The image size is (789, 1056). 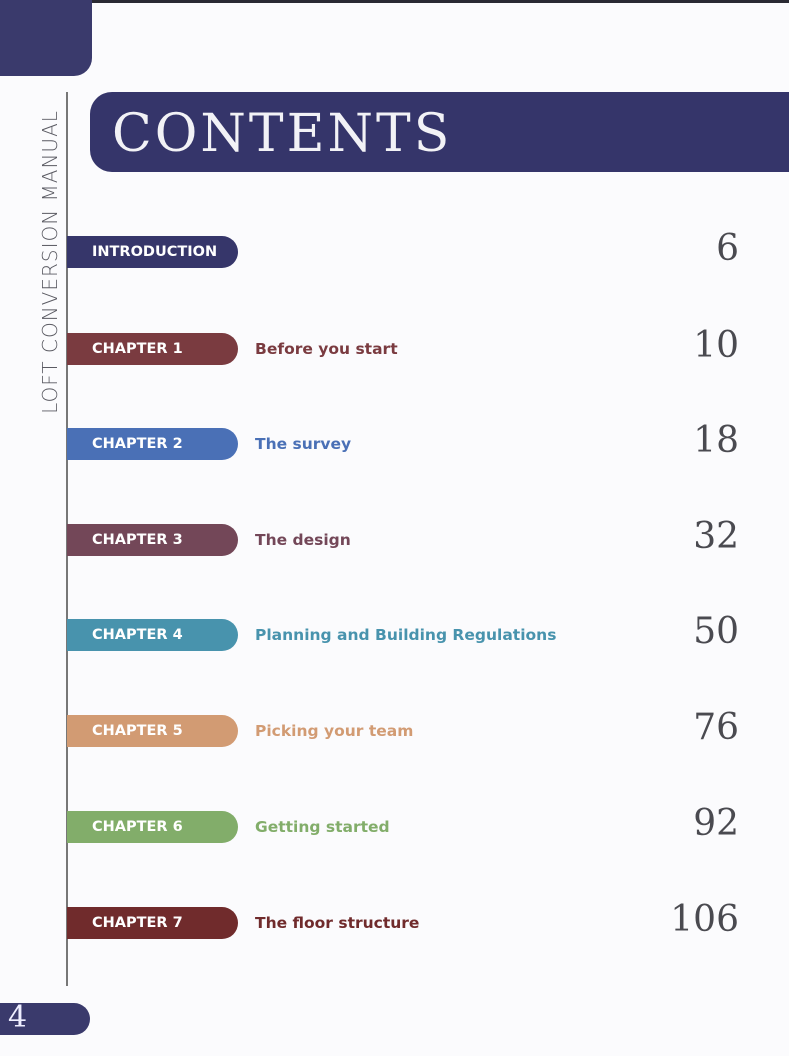 I want to click on chapter-label: CHAPTER 3, so click(x=152, y=540).